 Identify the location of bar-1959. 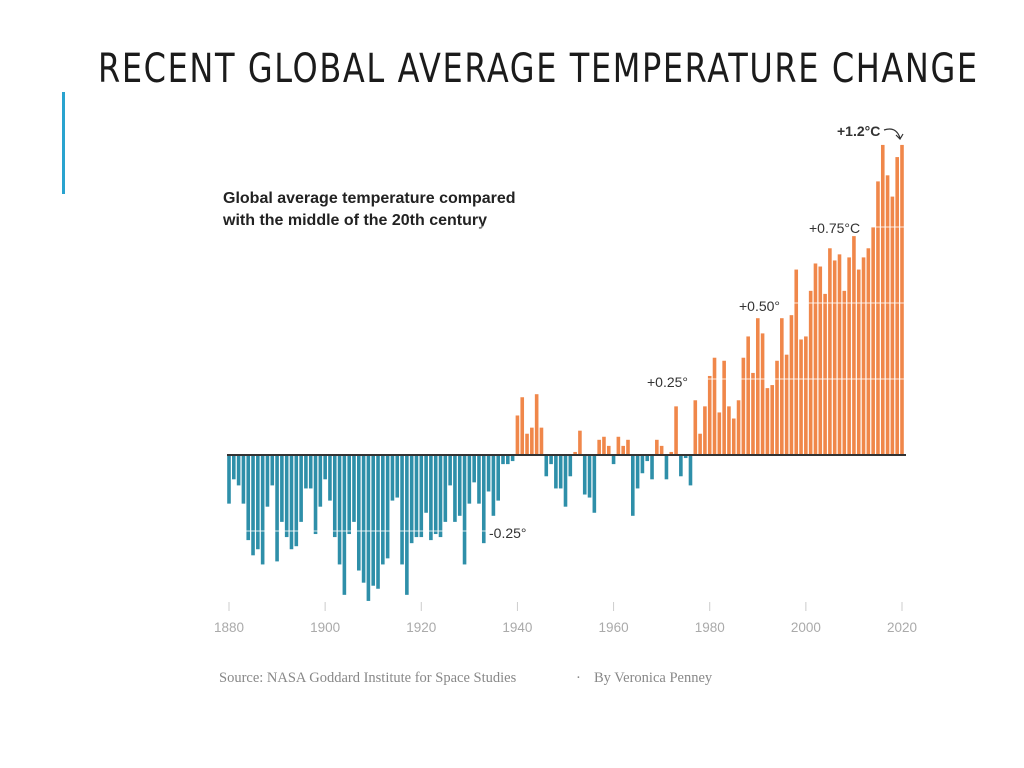
(608, 450).